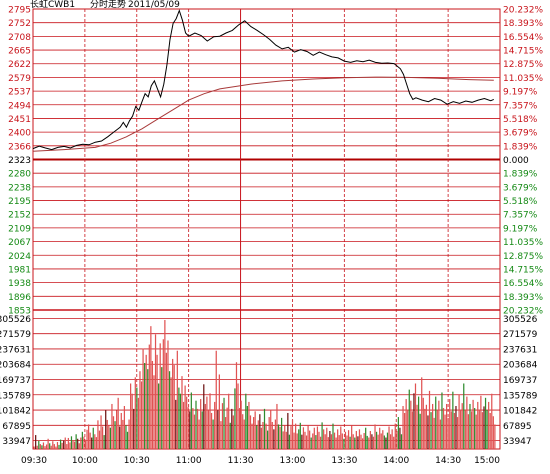  What do you see at coordinates (19, 229) in the screenshot?
I see `price-tick-label: 2109` at bounding box center [19, 229].